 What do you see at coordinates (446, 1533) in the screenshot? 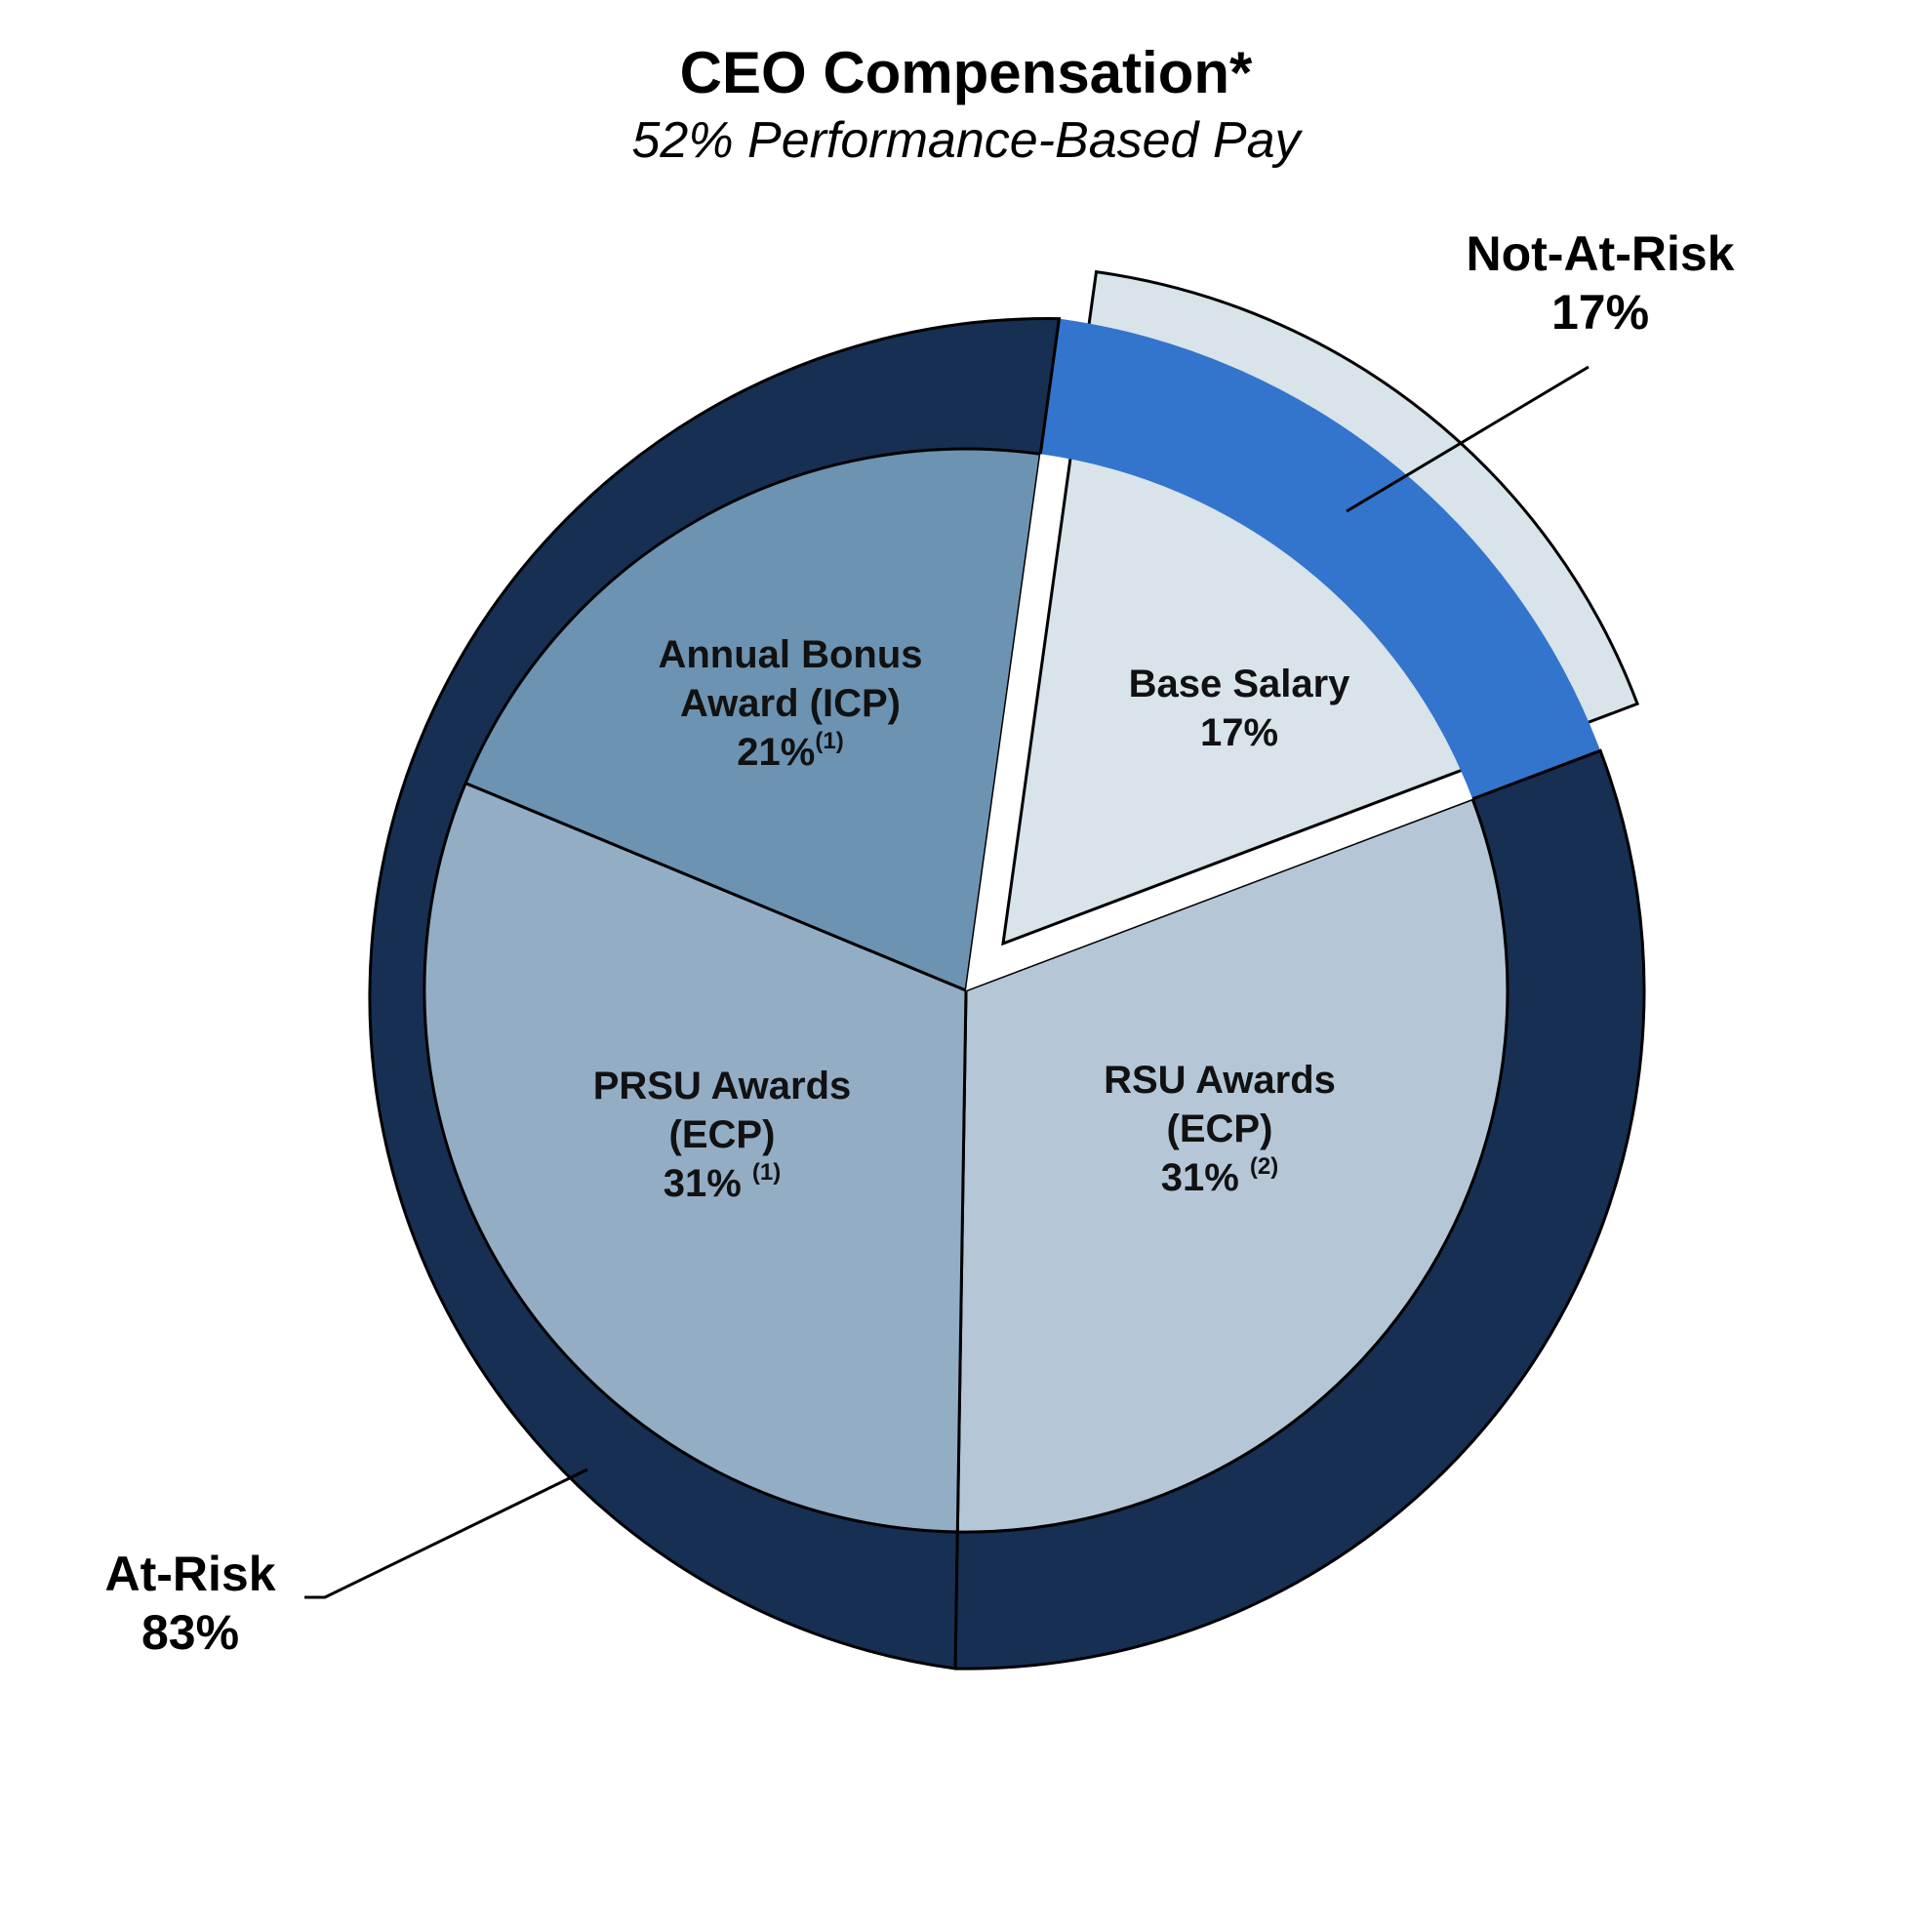
I see `leader-line-at-risk` at bounding box center [446, 1533].